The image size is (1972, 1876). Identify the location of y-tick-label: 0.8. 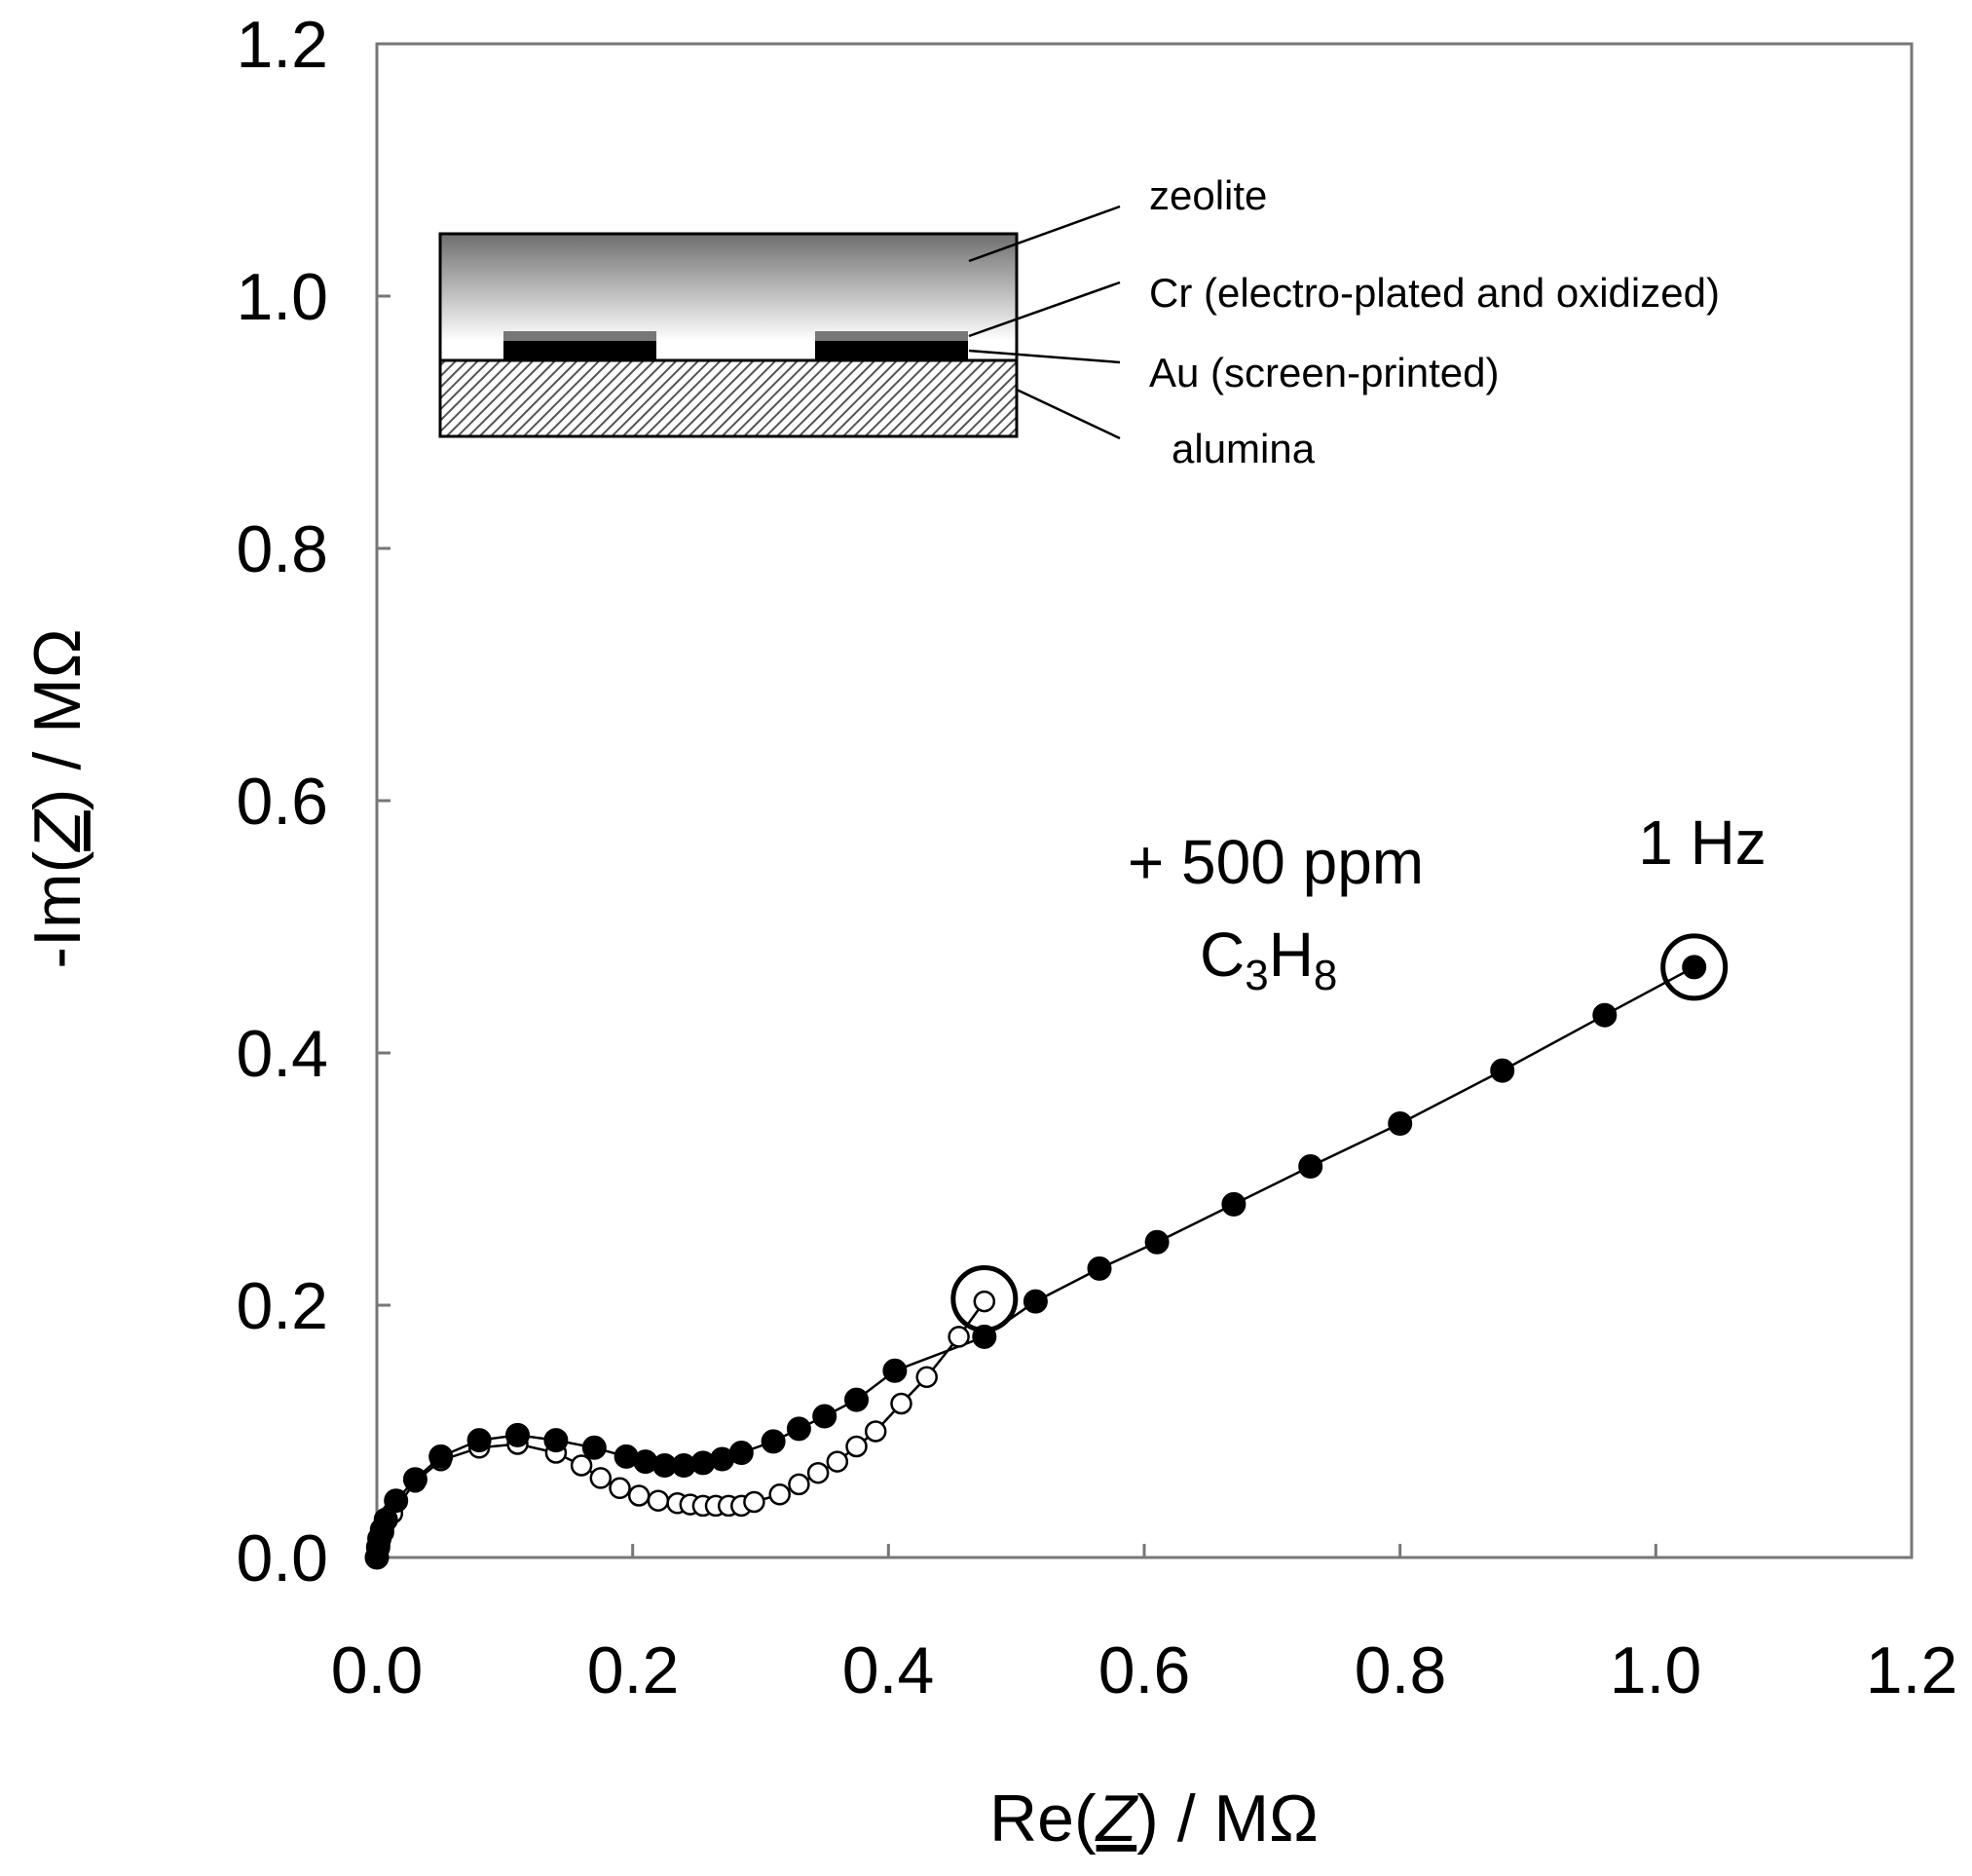
(282, 549).